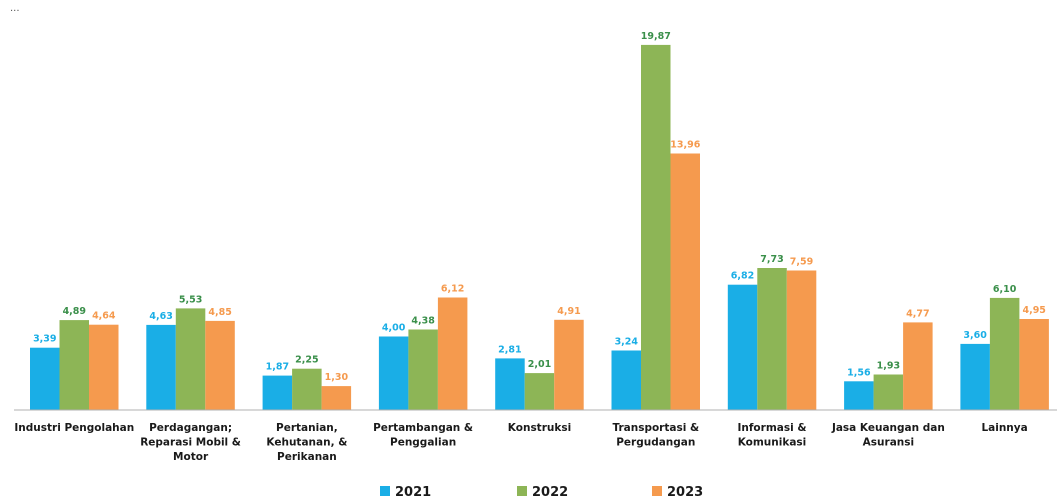 This screenshot has height=502, width=1059. Describe the element at coordinates (306, 360) in the screenshot. I see `value-label-2022-2: 2,25` at that location.